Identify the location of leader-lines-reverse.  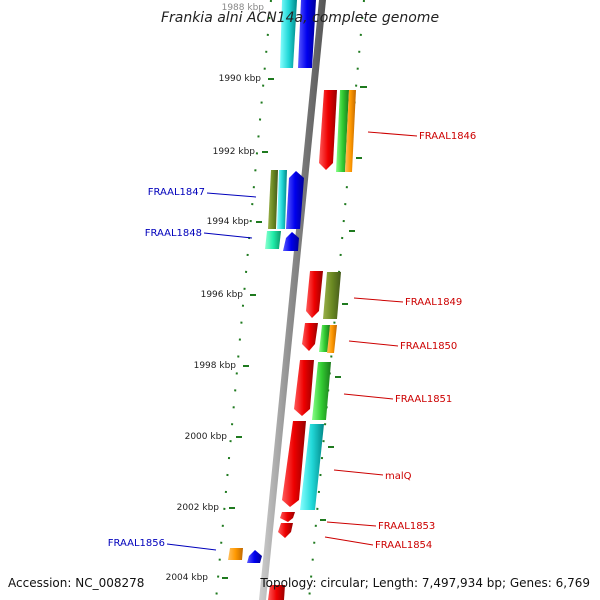
(211, 371).